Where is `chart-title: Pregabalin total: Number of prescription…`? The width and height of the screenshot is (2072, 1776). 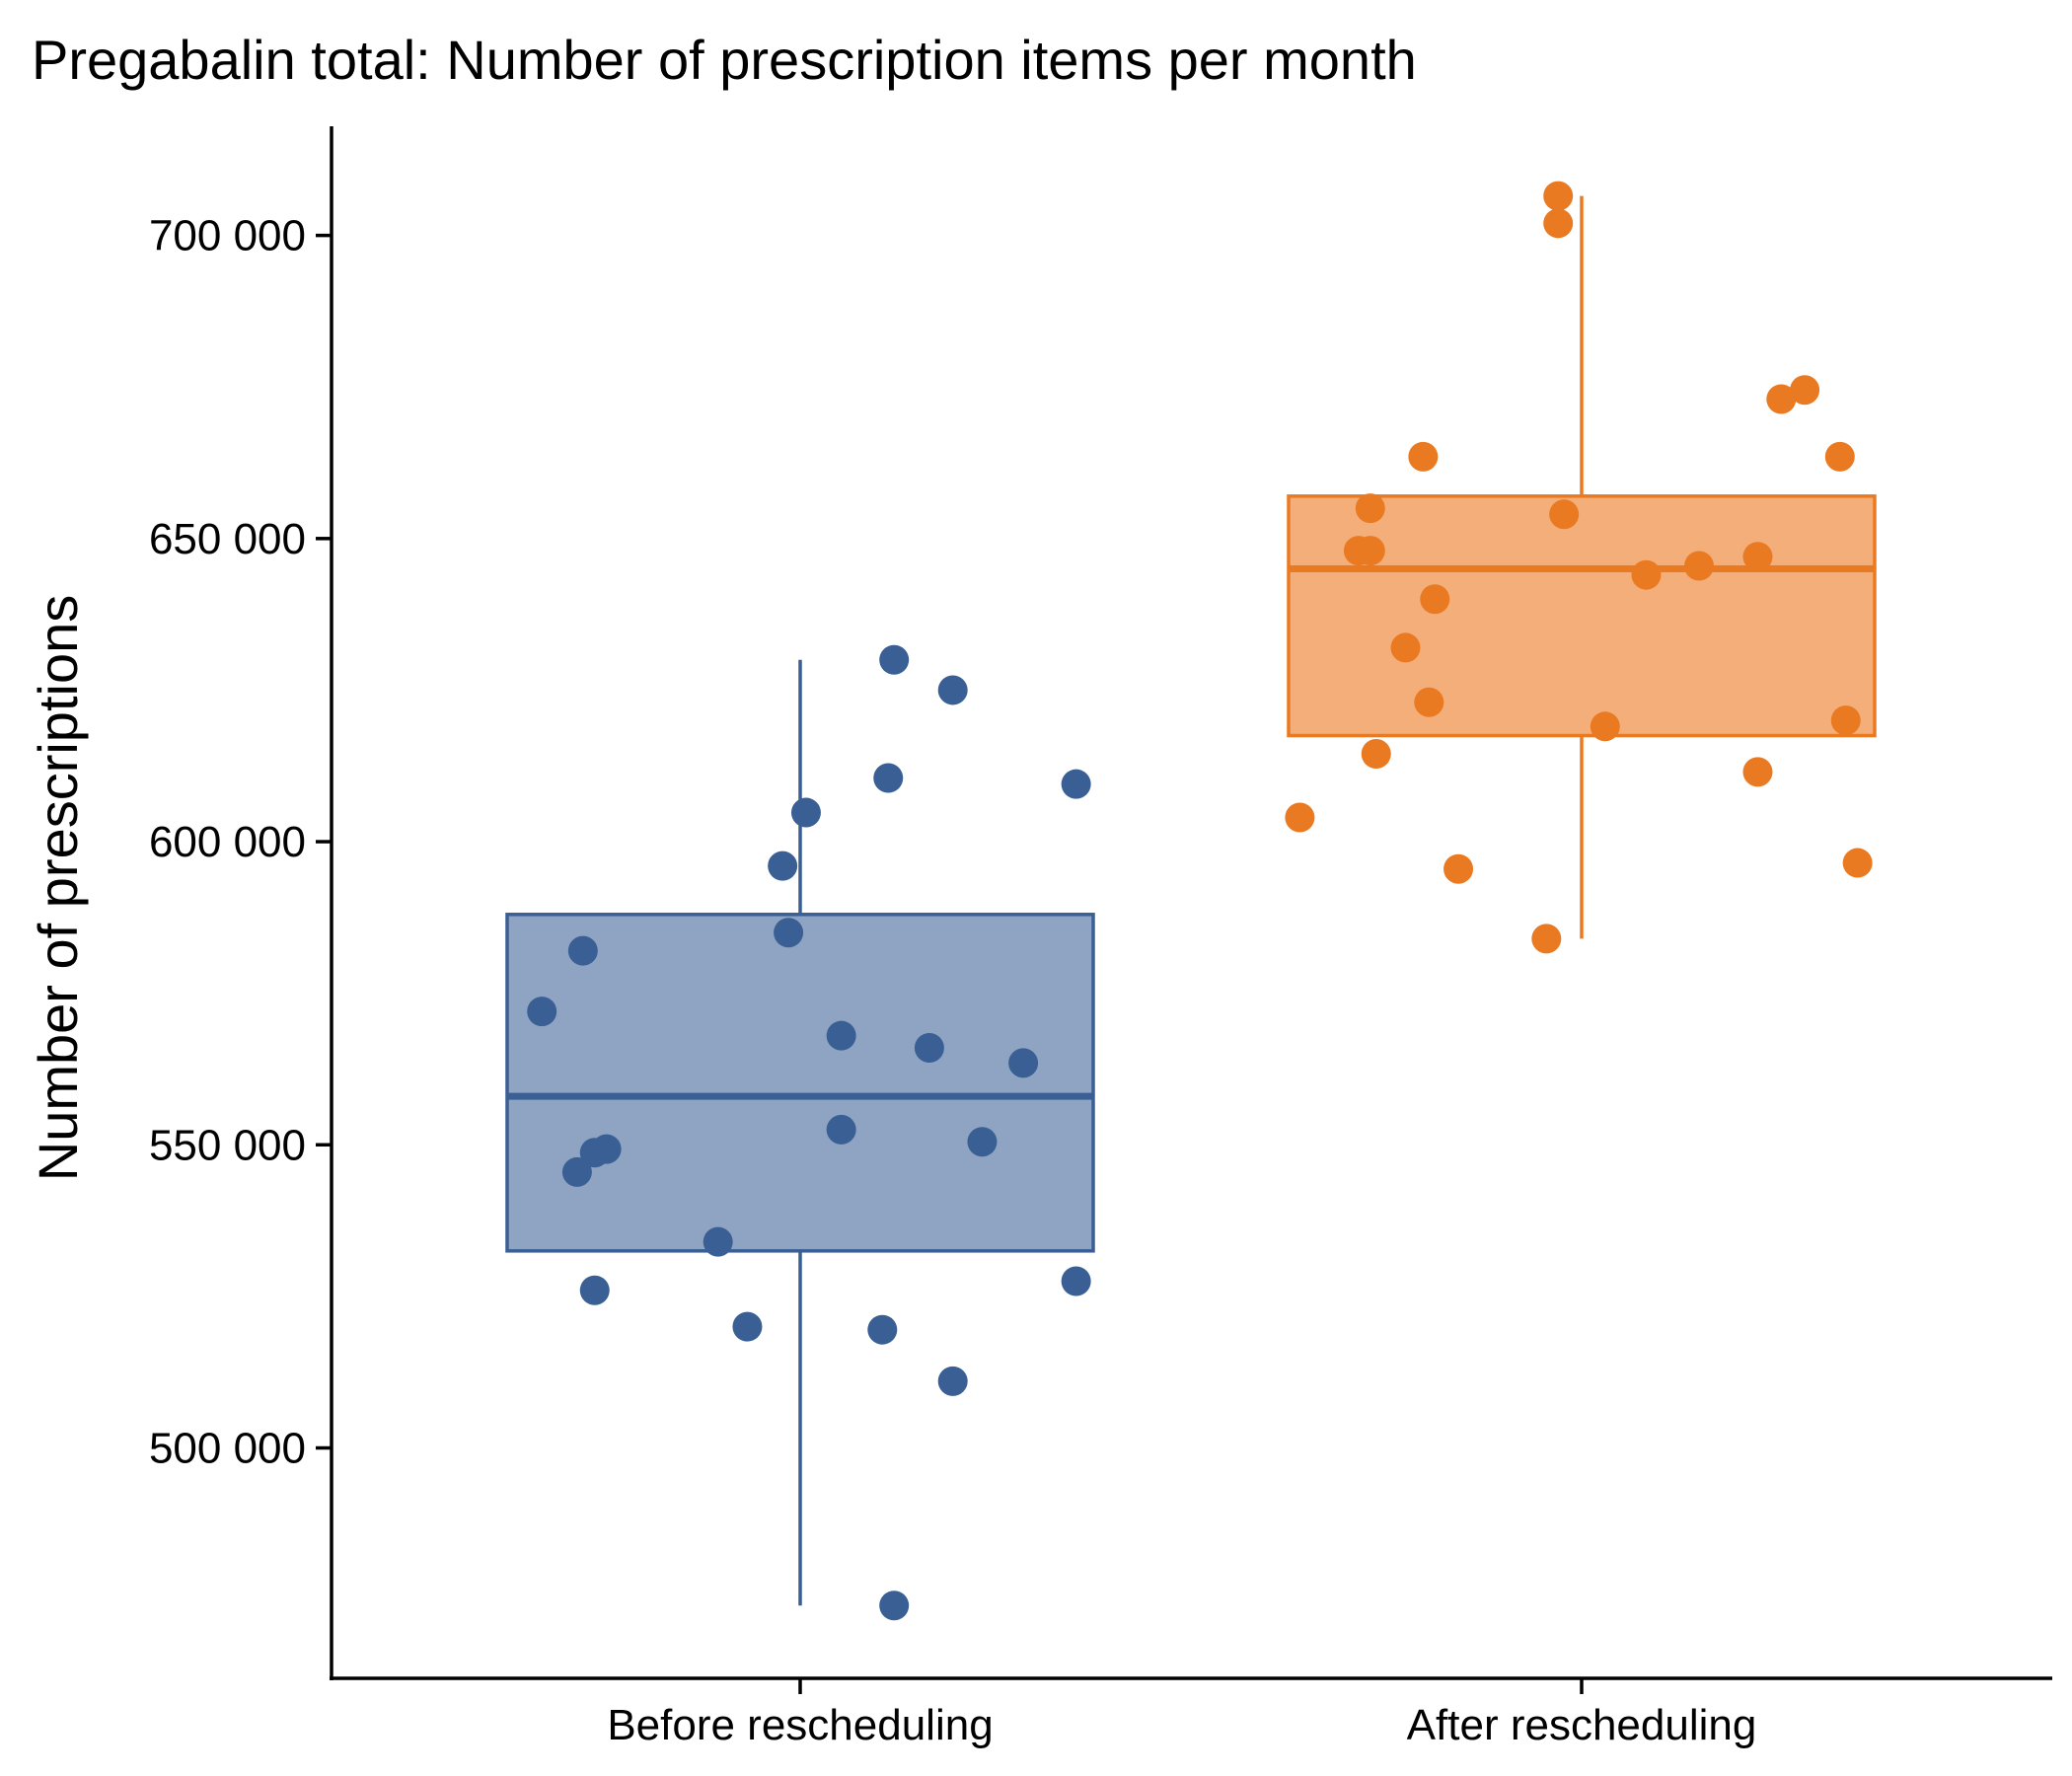 chart-title: Pregabalin total: Number of prescription… is located at coordinates (725, 60).